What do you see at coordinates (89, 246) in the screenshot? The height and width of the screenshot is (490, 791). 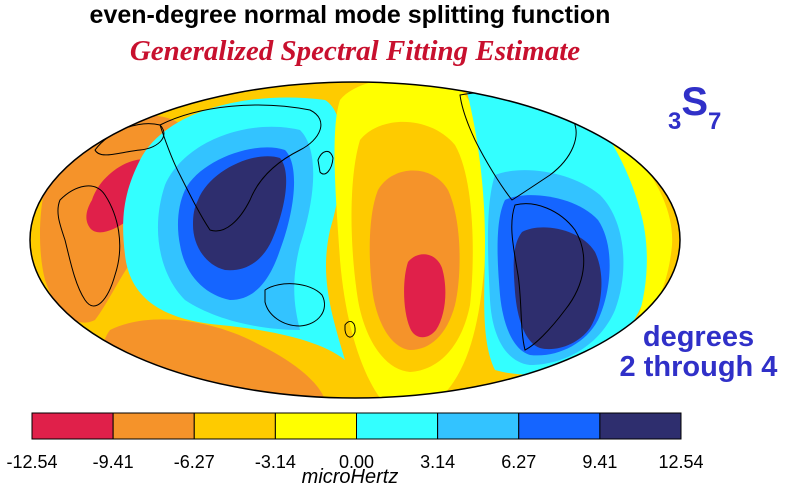 I see `coast-africa` at bounding box center [89, 246].